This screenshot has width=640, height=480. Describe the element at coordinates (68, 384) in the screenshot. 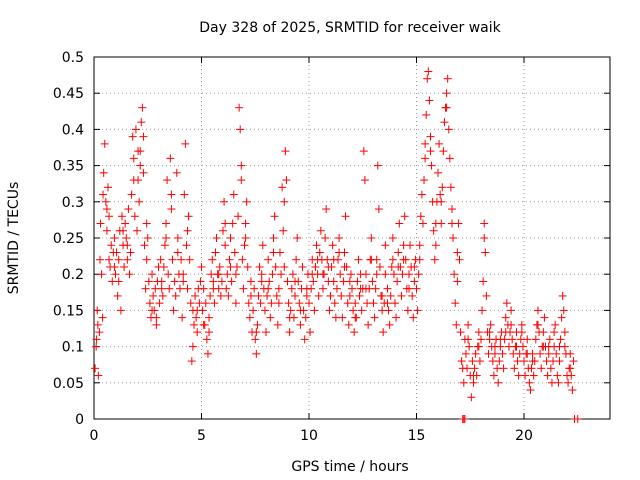

I see `y-tick-label: 0.05` at that location.